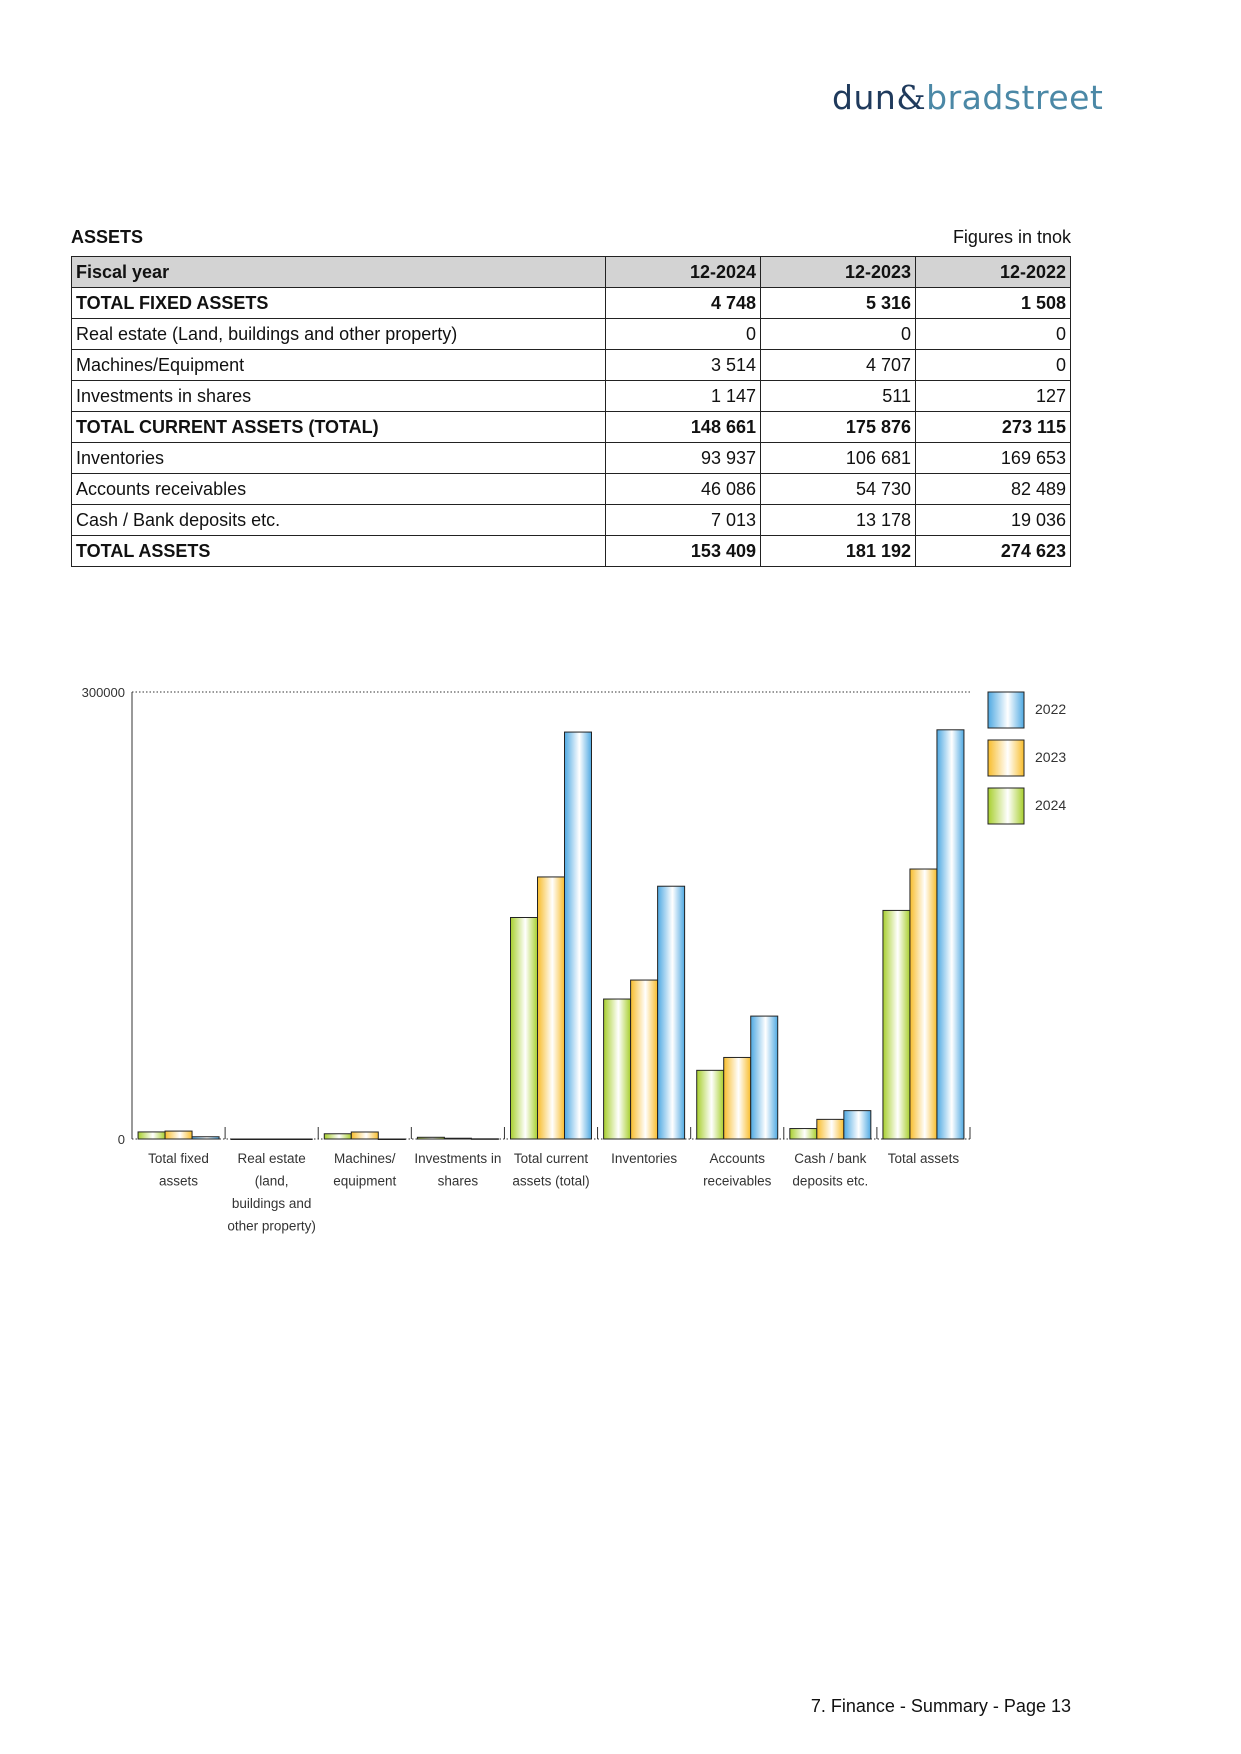 This screenshot has width=1241, height=1754. Describe the element at coordinates (644, 1158) in the screenshot. I see `x-tick-label: Inventories` at that location.